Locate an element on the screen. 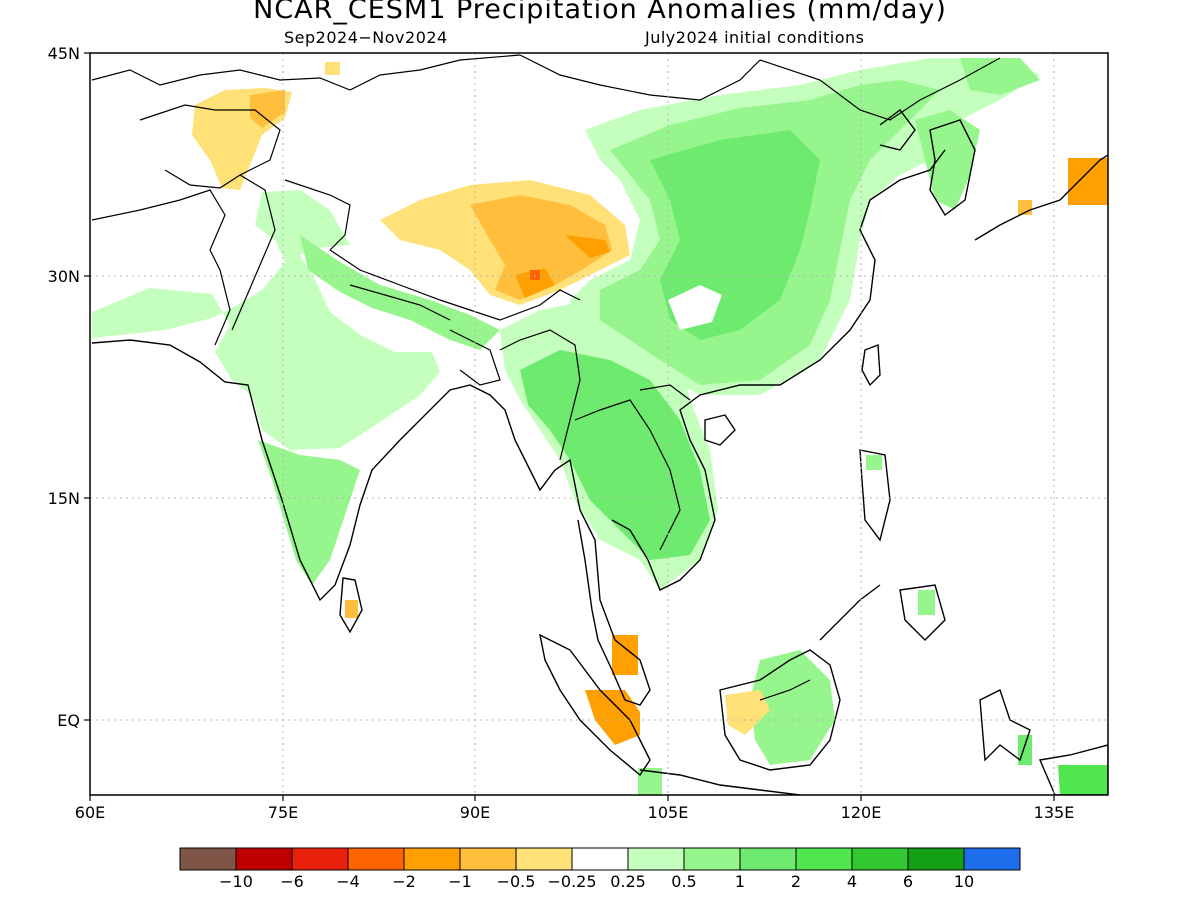  anomaly-region-new-guinea-wet is located at coordinates (1083, 780).